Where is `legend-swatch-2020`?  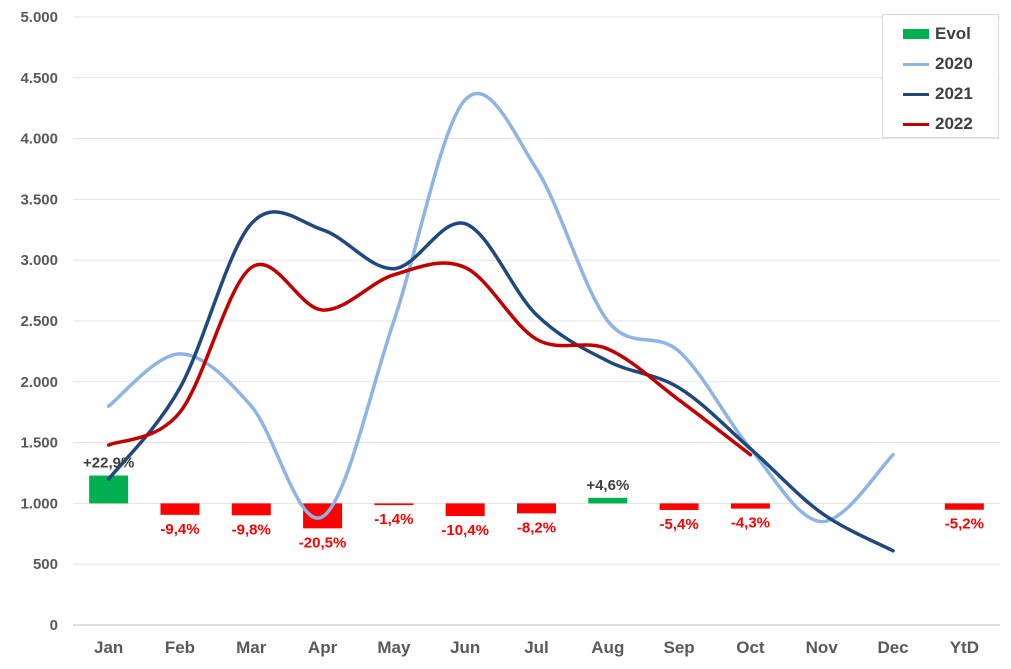 legend-swatch-2020 is located at coordinates (916, 64).